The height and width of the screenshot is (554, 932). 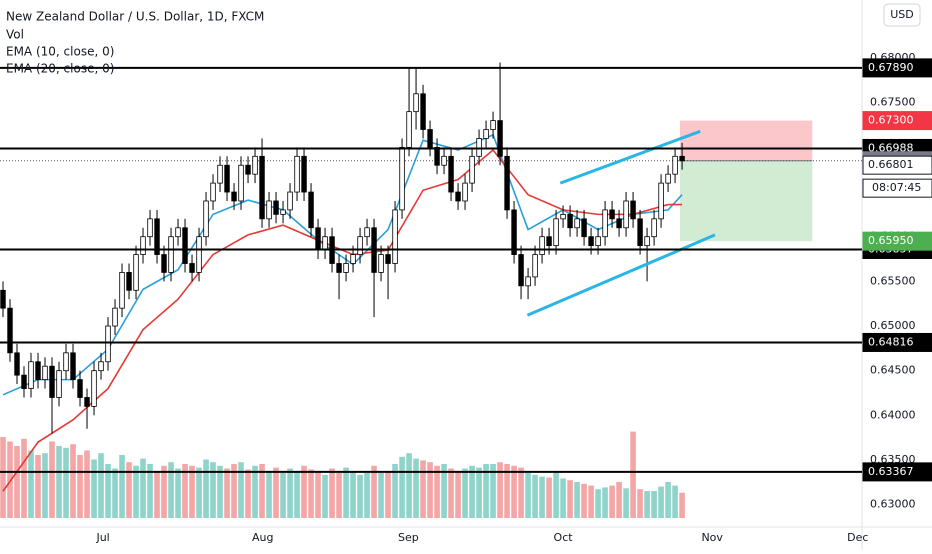 What do you see at coordinates (712, 537) in the screenshot?
I see `x-tick-label: Nov` at bounding box center [712, 537].